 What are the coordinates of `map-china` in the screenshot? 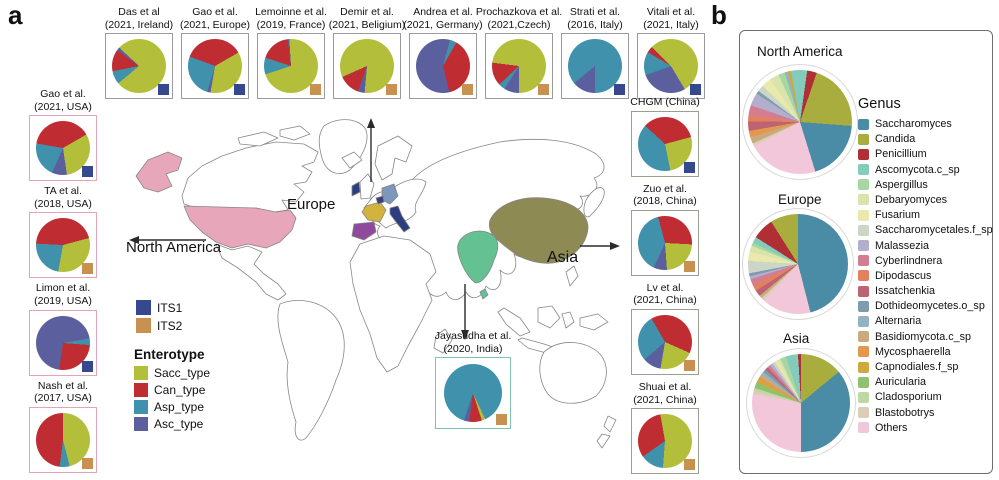 It's located at (538, 230).